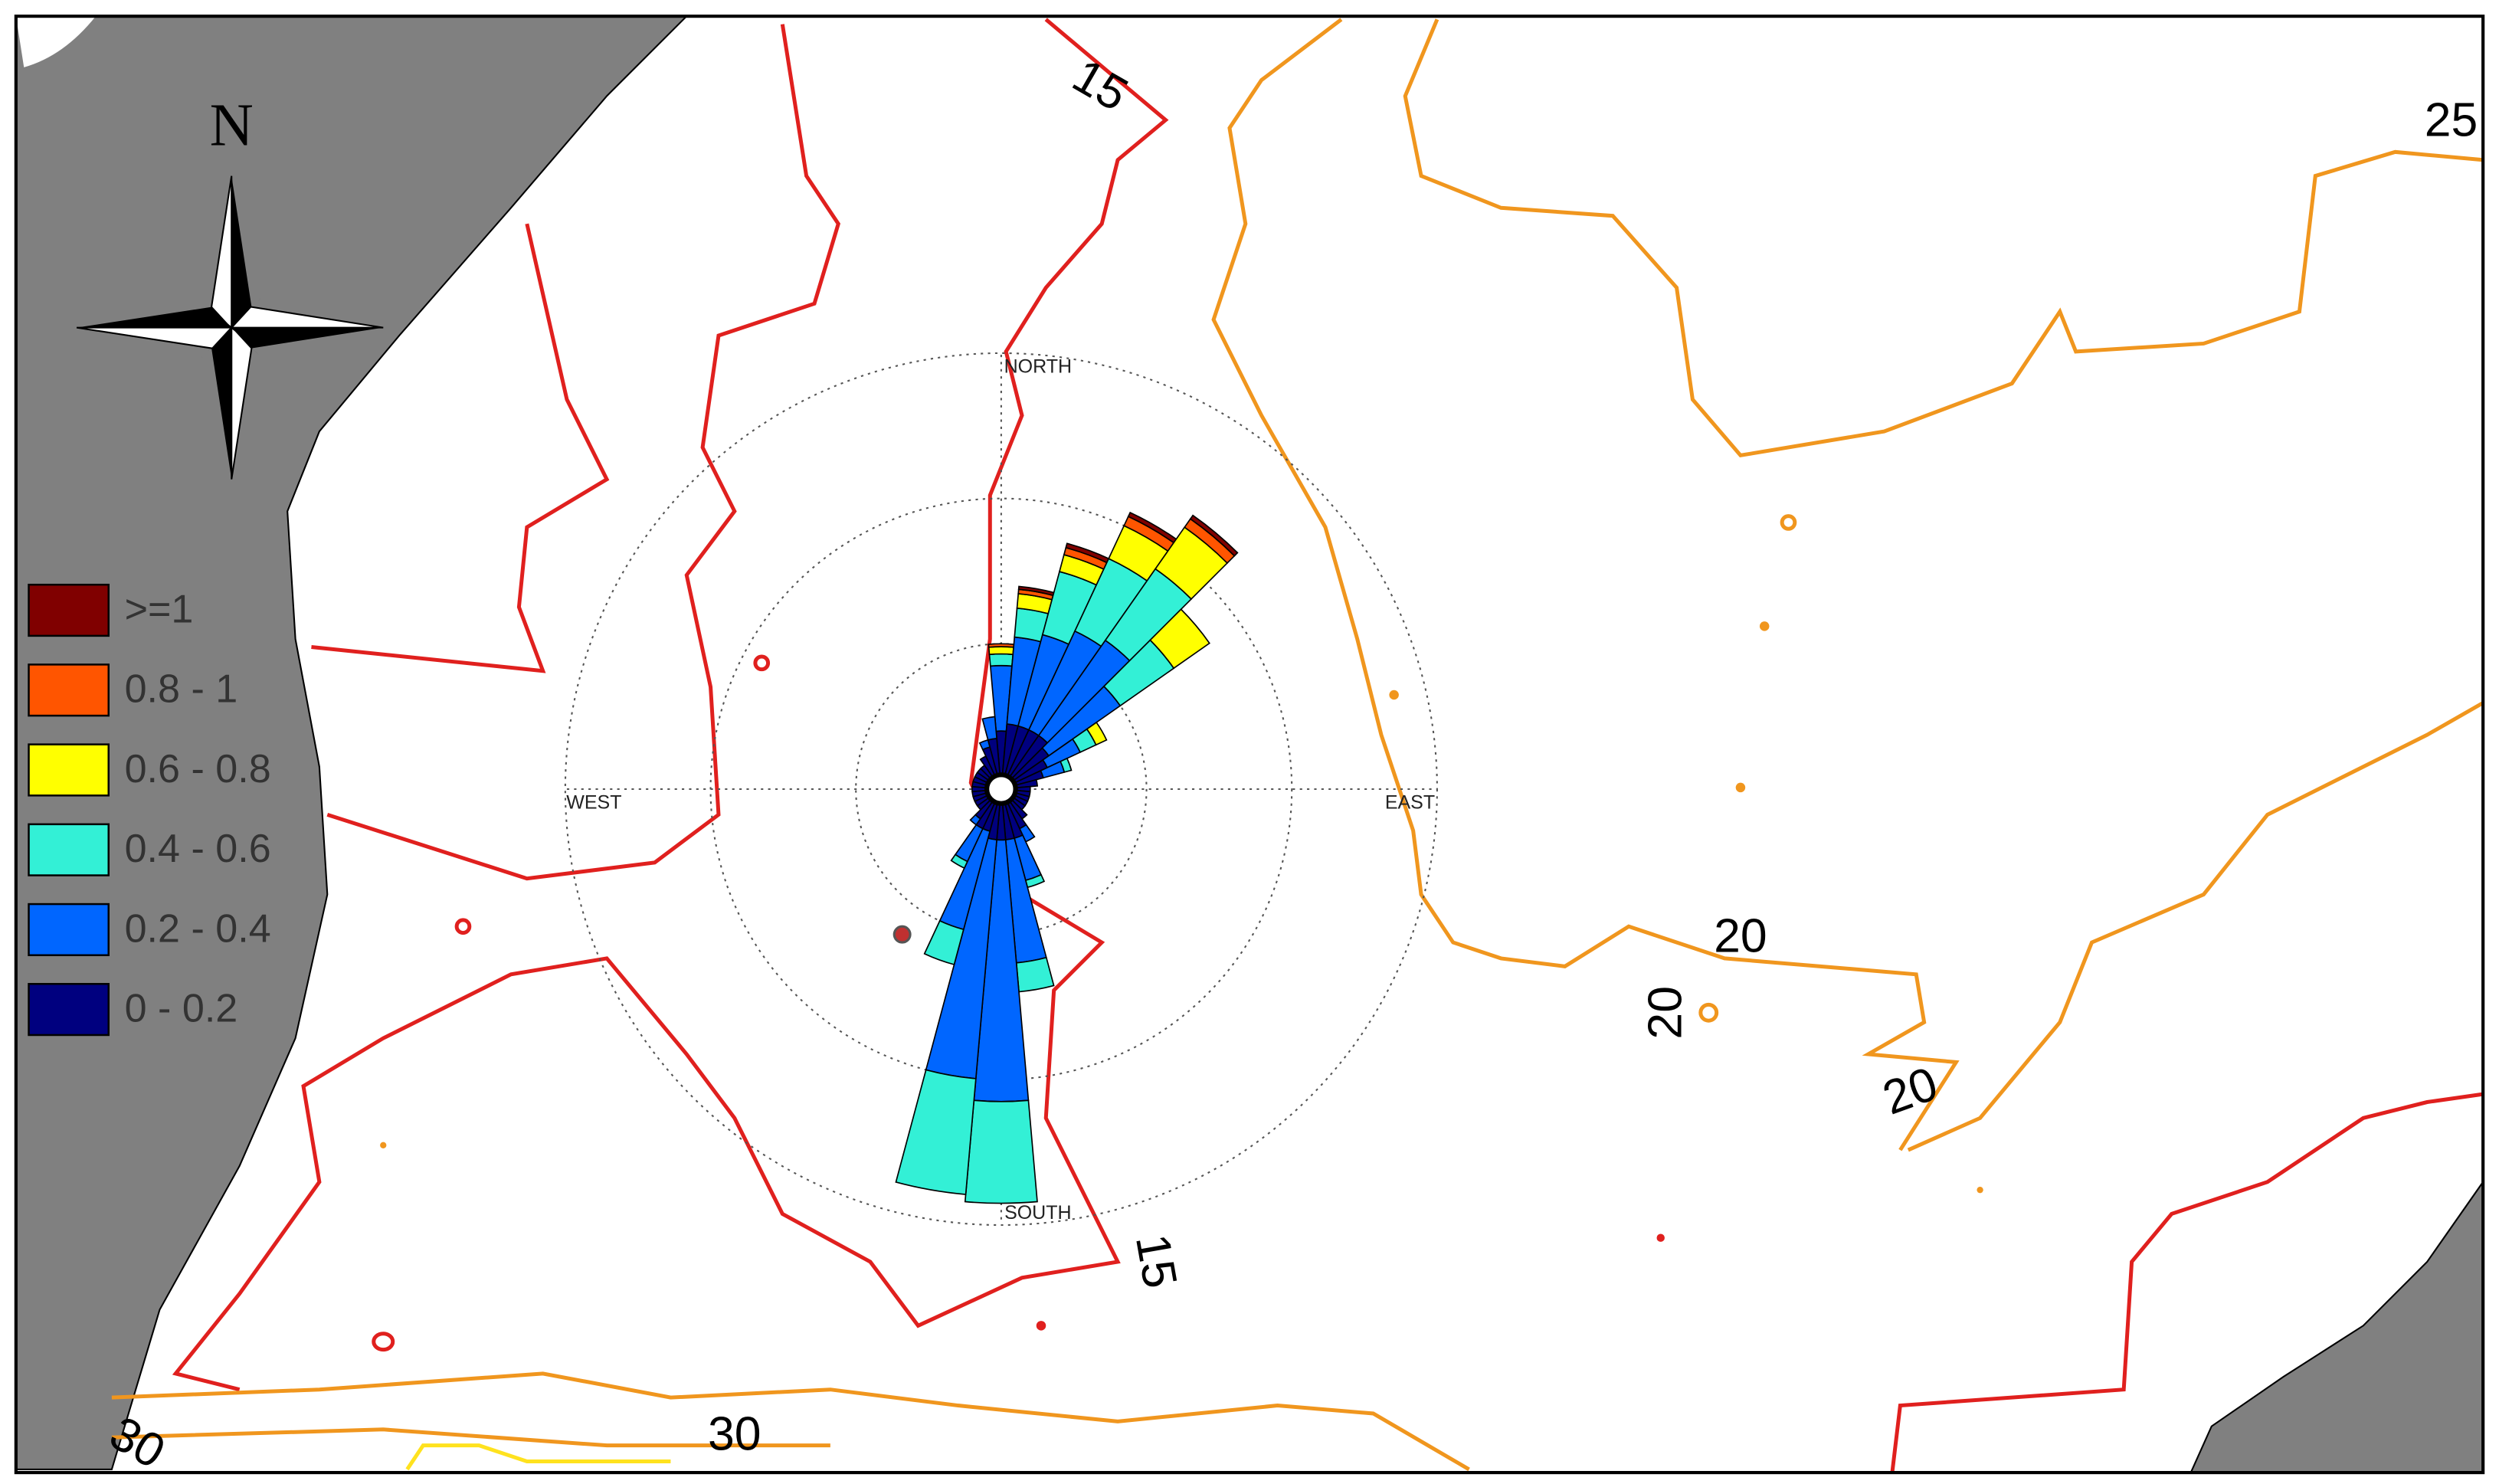 The image size is (2499, 1484). Describe the element at coordinates (182, 689) in the screenshot. I see `legend-label: 0.8 - 1` at that location.